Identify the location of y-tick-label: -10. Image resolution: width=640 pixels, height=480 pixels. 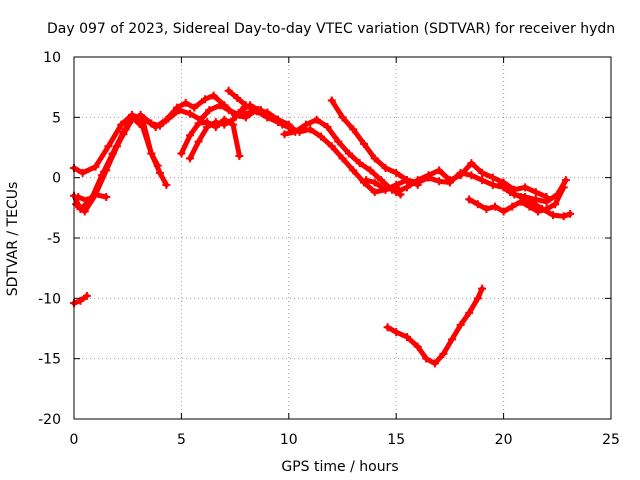
(49, 299).